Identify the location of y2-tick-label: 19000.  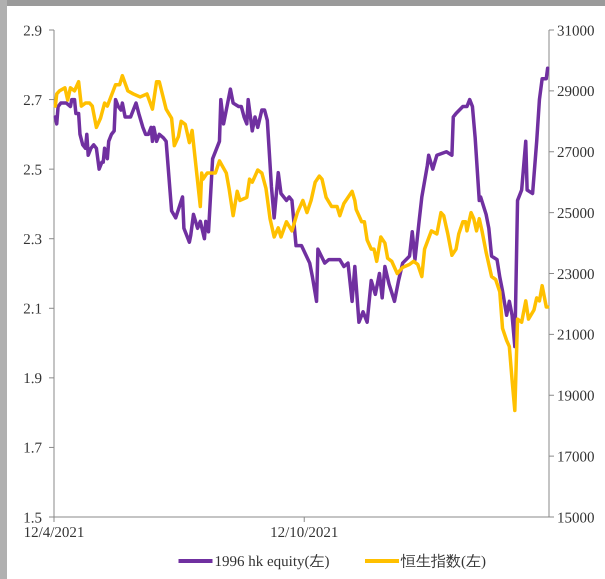
(575, 396).